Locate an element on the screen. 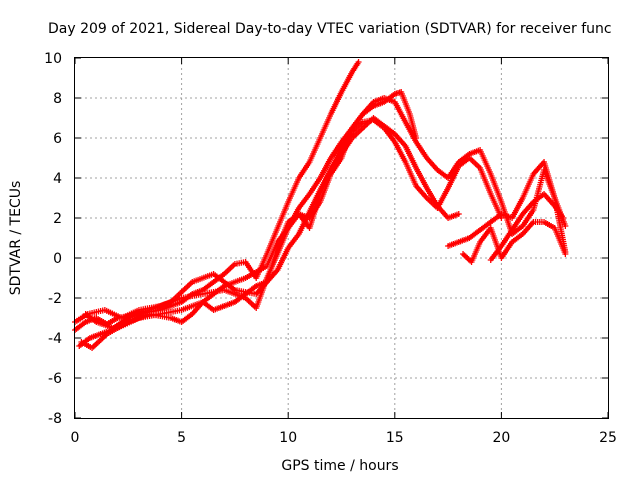 This screenshot has width=640, height=480. x-tick-label: 0 is located at coordinates (75, 438).